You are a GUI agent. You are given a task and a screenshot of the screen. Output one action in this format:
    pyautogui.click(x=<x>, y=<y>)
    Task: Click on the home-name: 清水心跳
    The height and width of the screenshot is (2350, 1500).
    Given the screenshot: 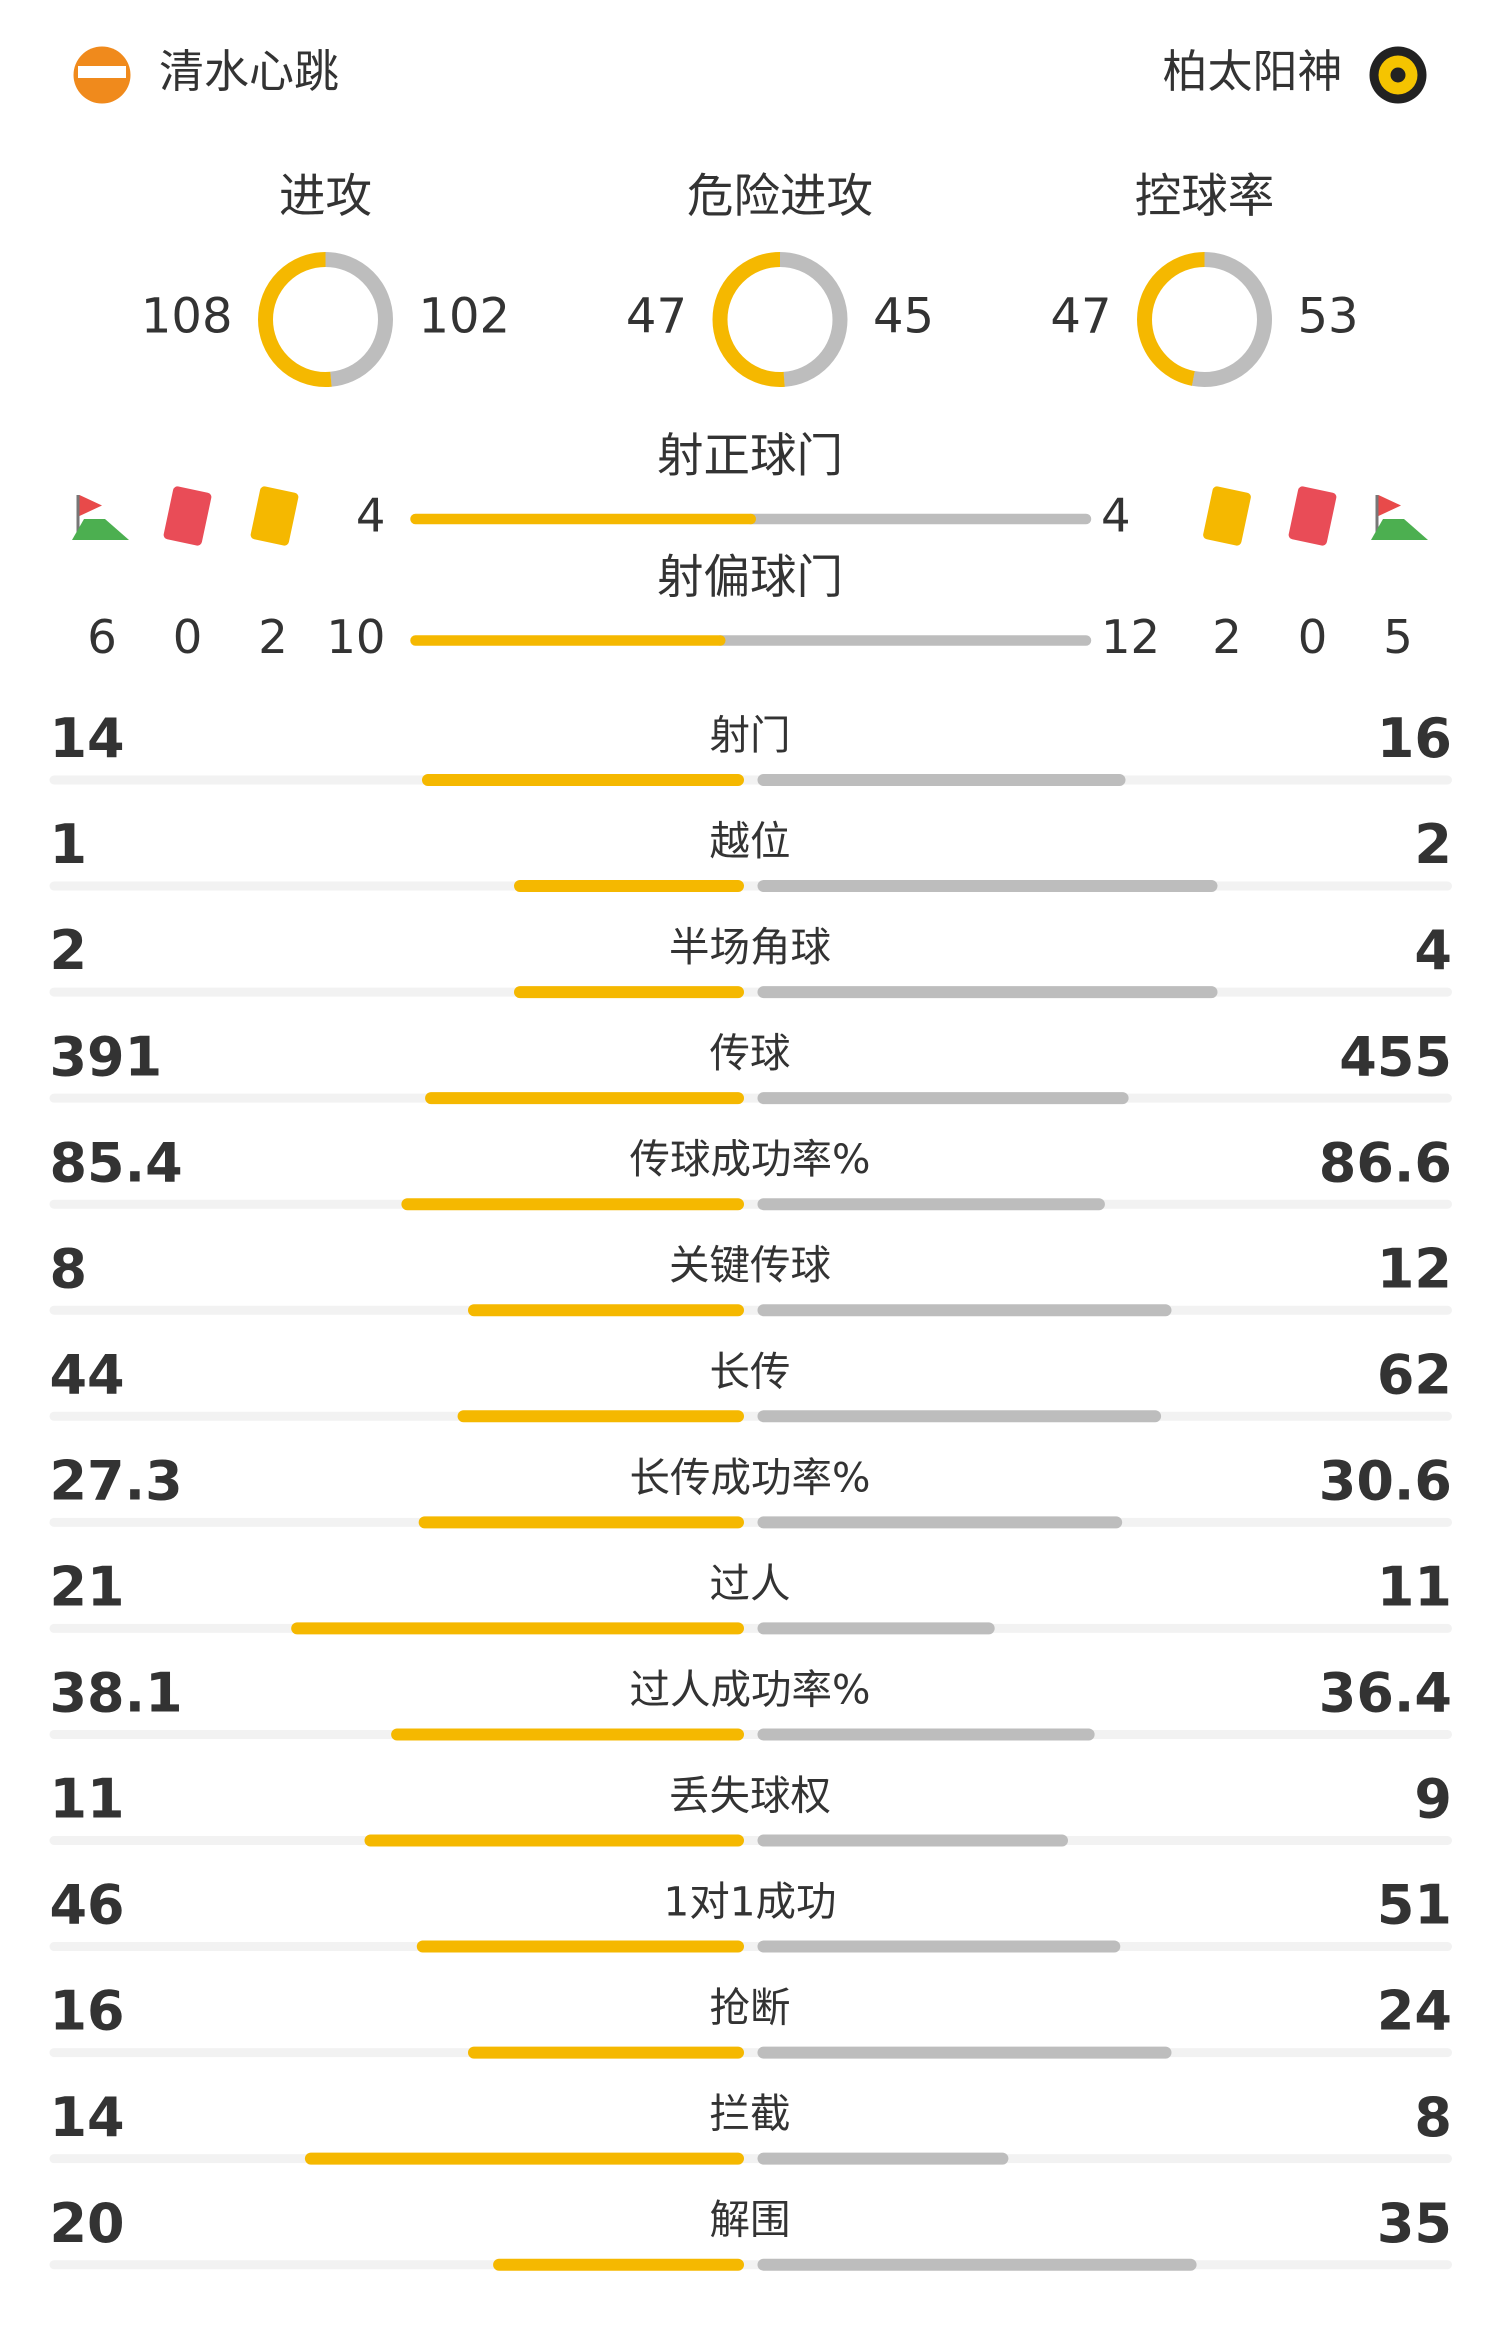 What is the action you would take?
    pyautogui.click(x=249, y=71)
    